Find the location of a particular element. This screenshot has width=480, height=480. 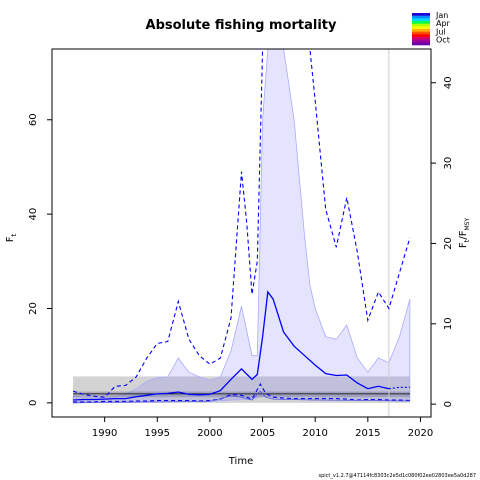

y-right-tick-label: 30 is located at coordinates (448, 163).